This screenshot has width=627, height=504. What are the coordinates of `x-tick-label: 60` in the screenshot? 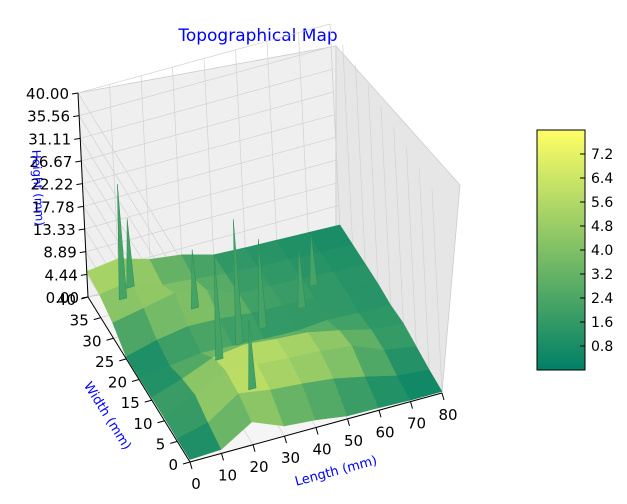 It's located at (384, 432).